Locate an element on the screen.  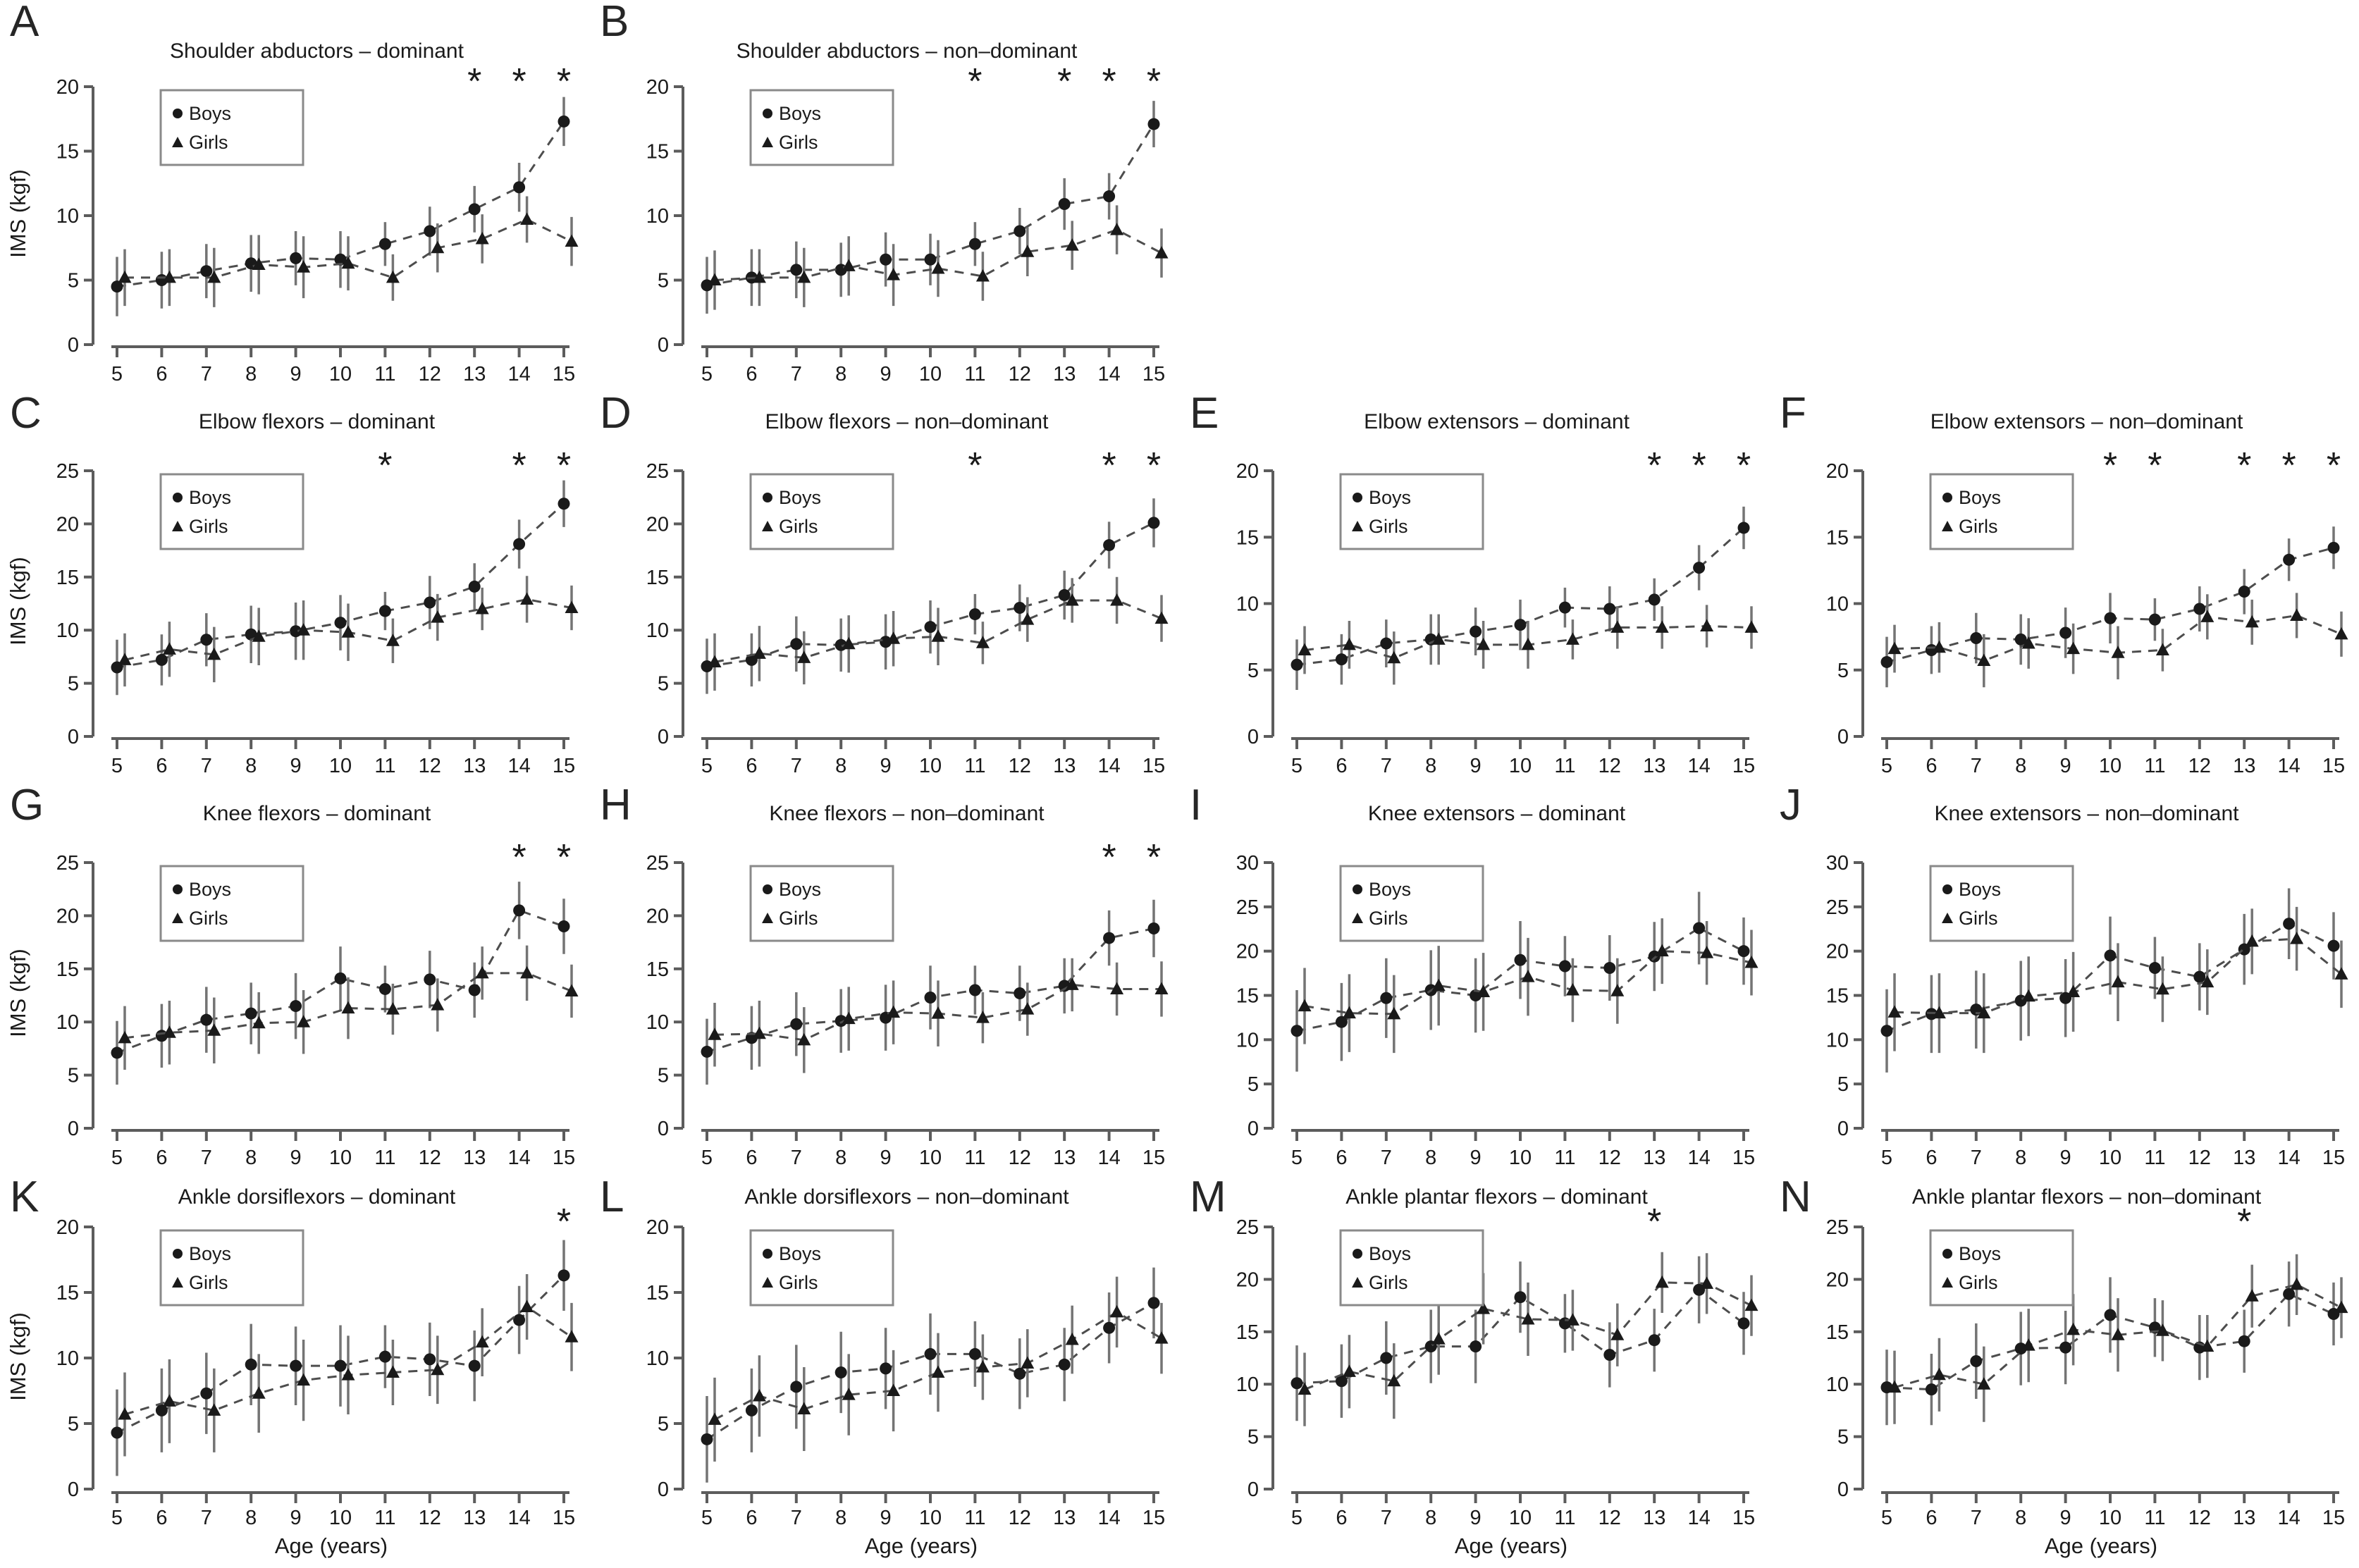
panel-letter: K is located at coordinates (24, 1197).